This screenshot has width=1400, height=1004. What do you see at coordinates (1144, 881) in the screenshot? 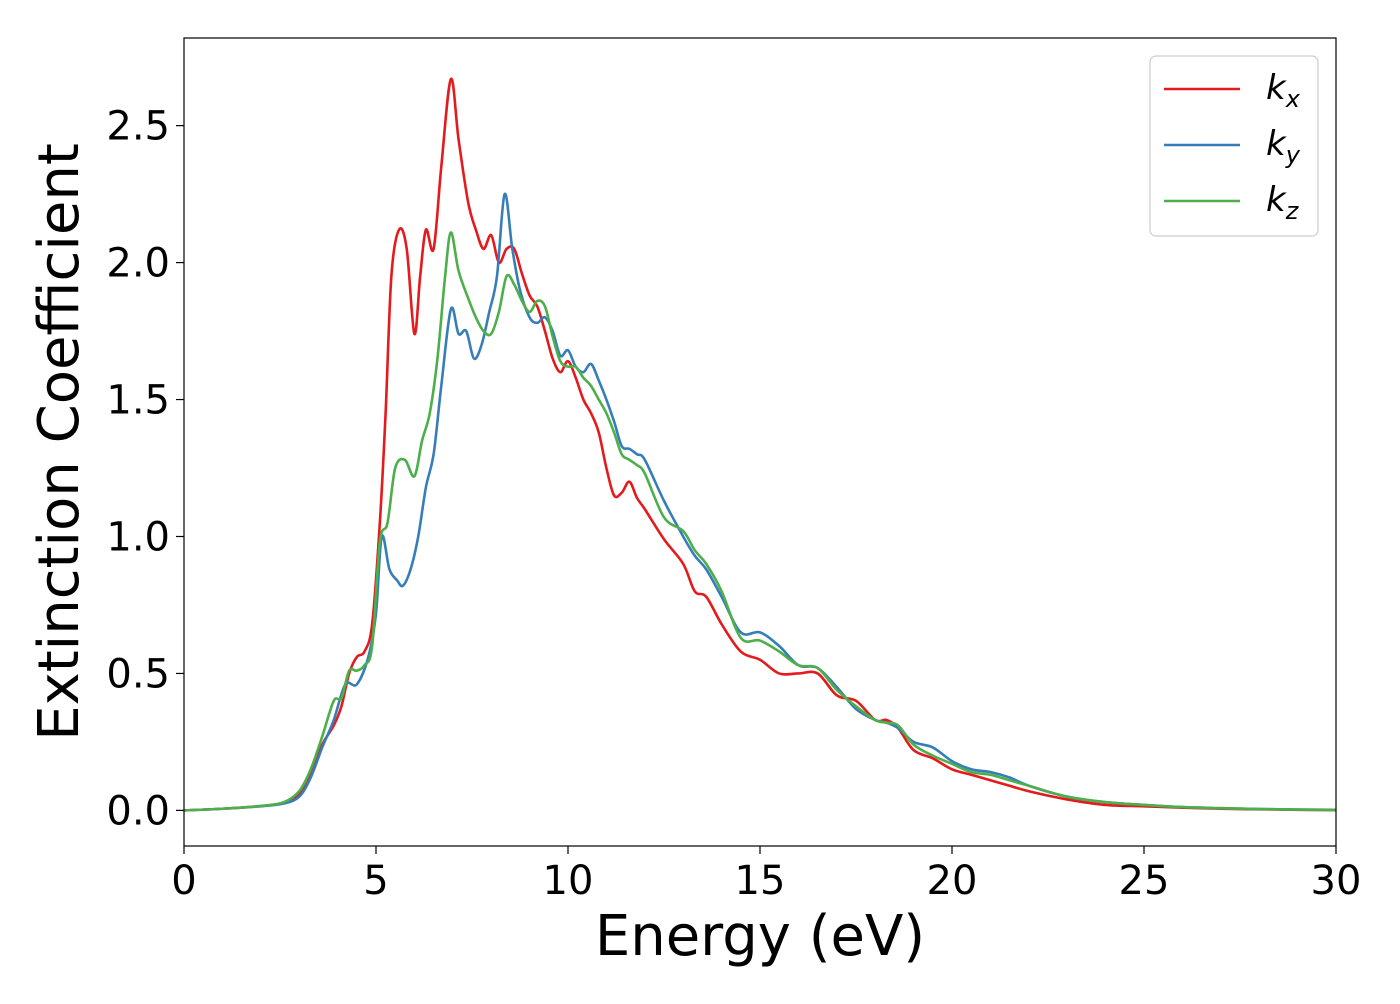
I see `x-tick-label: 25` at bounding box center [1144, 881].